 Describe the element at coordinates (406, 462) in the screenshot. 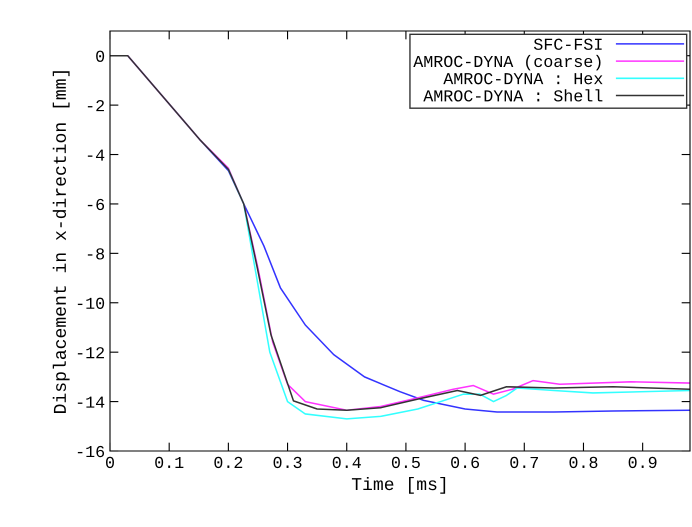

I see `x-tick-label: 0.5` at that location.